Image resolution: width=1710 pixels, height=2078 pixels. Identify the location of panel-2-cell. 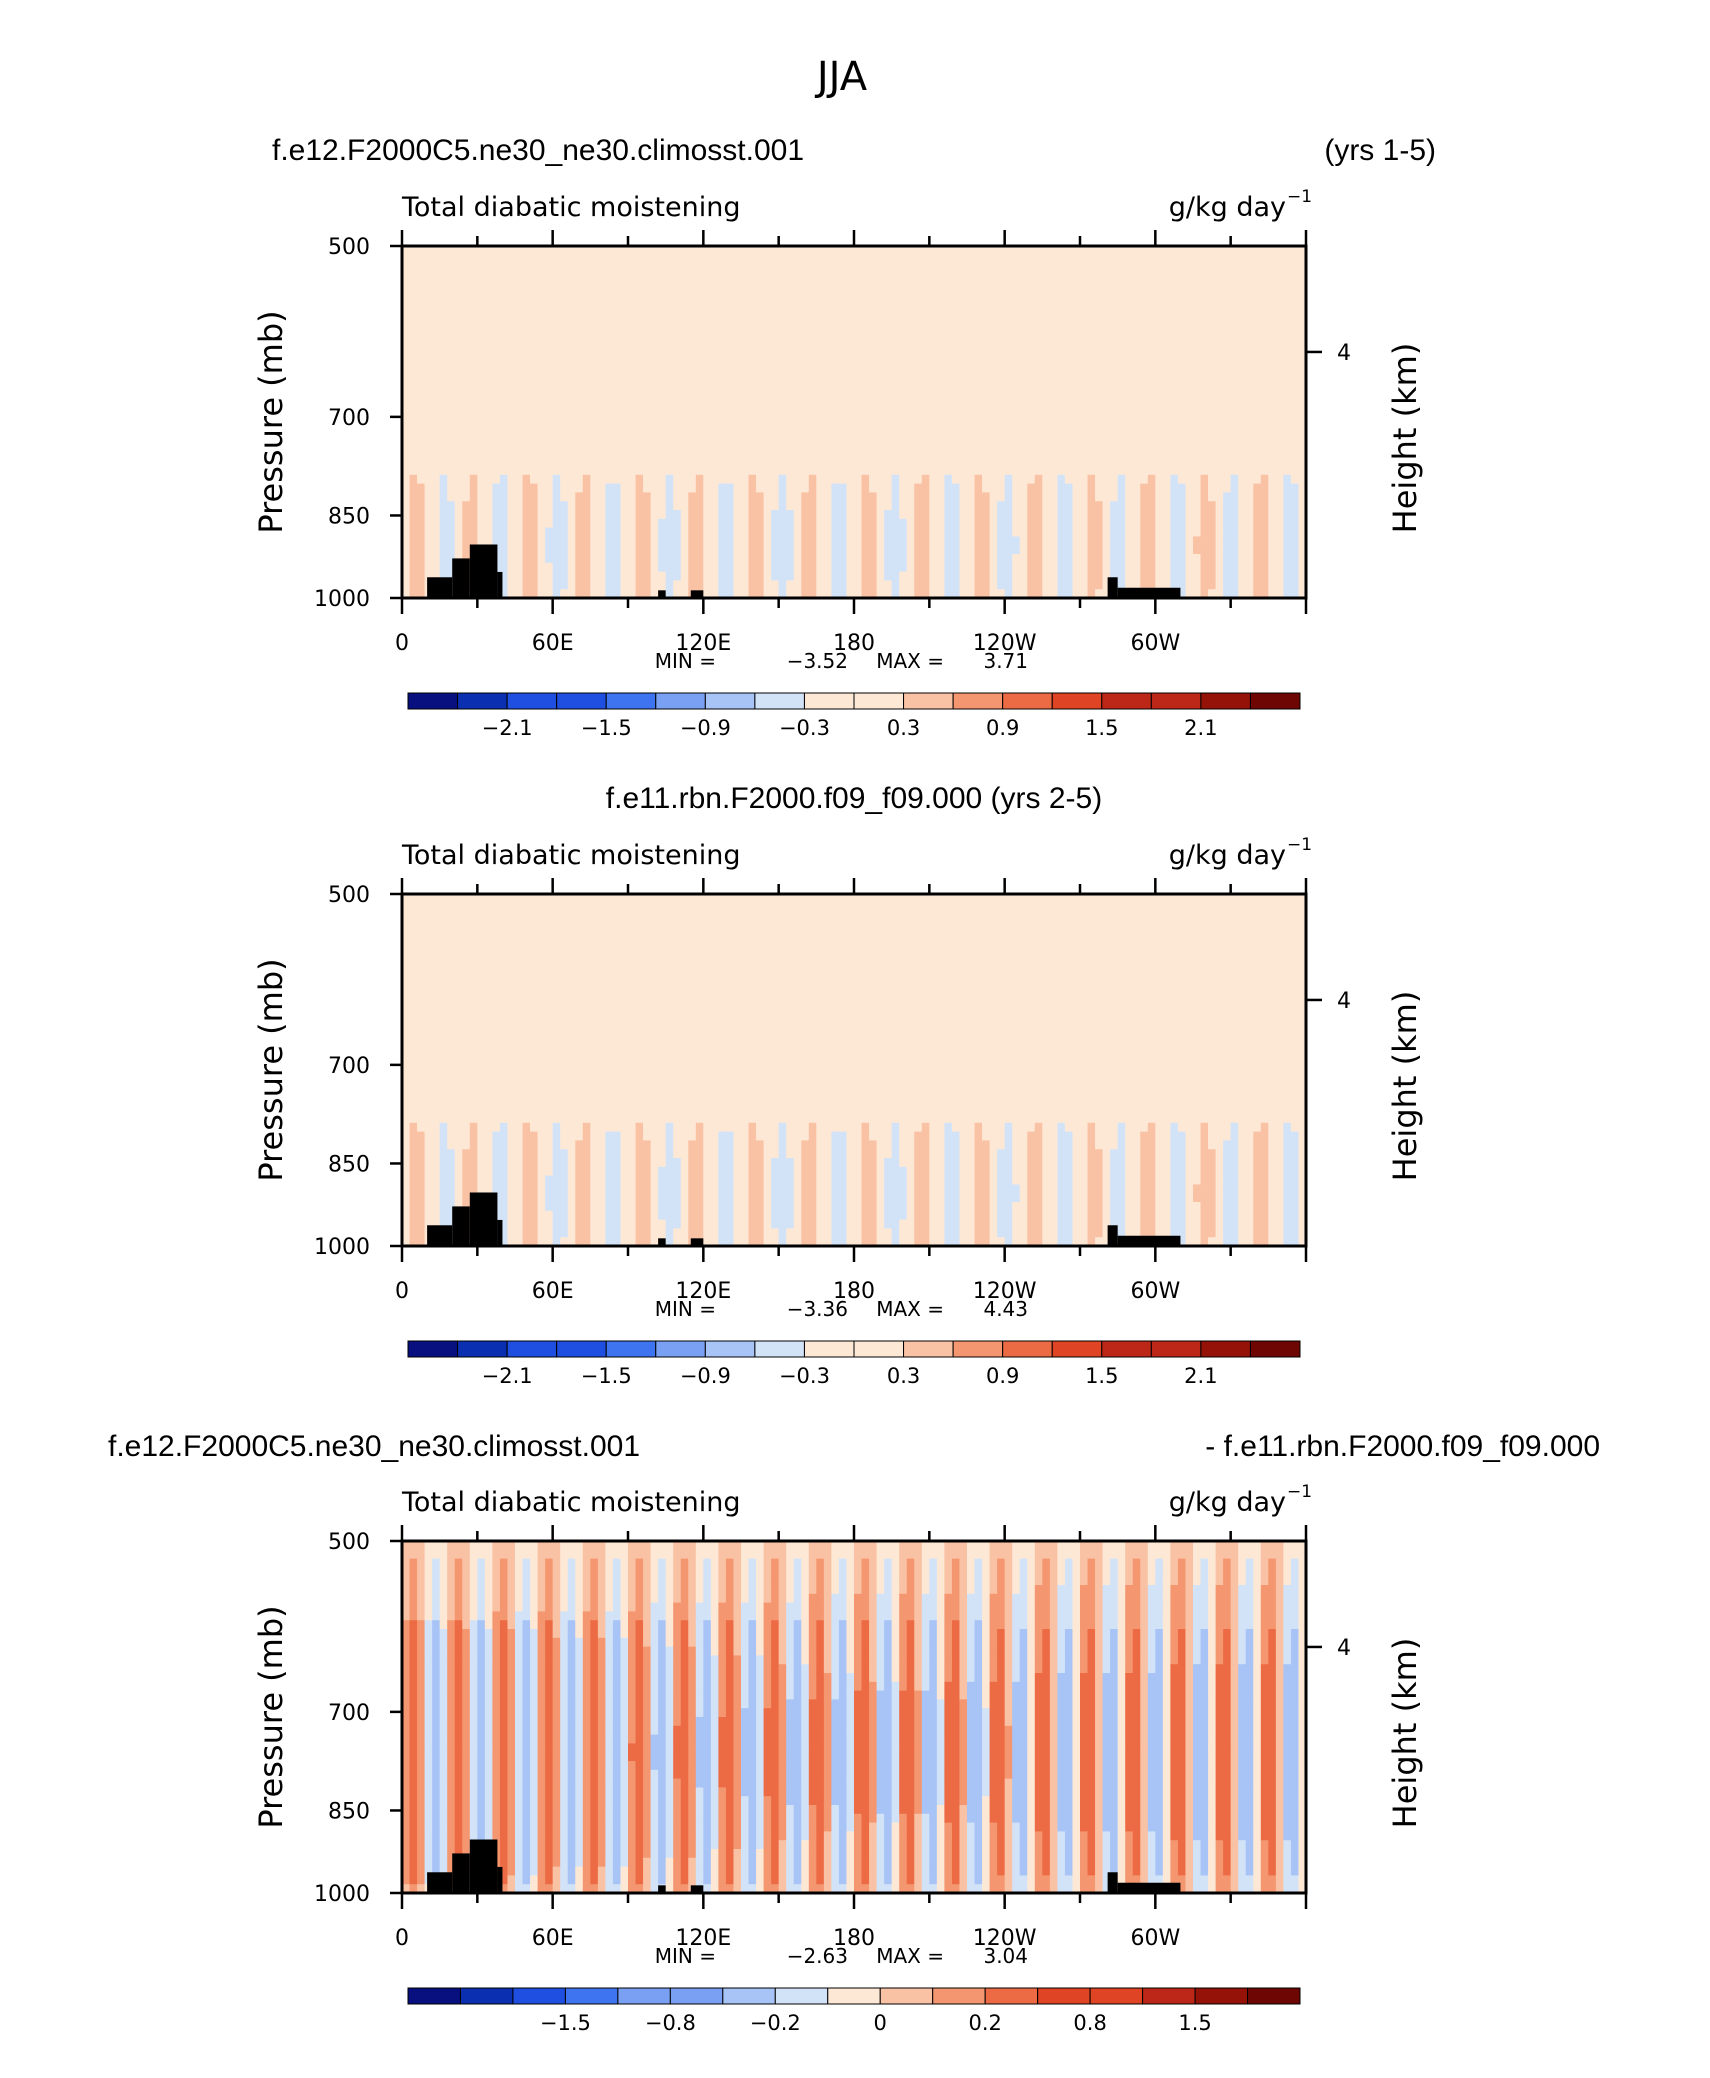
(414, 916).